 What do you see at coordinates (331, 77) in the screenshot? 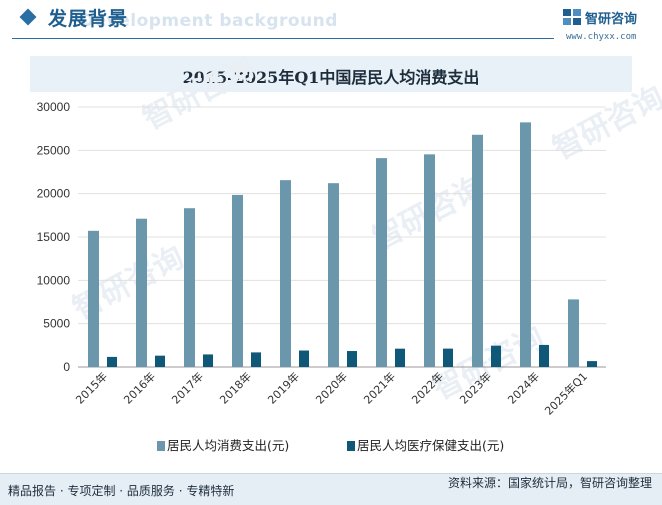
I see `chart-title: 2015-2025年Q1中国居民人均消费支出` at bounding box center [331, 77].